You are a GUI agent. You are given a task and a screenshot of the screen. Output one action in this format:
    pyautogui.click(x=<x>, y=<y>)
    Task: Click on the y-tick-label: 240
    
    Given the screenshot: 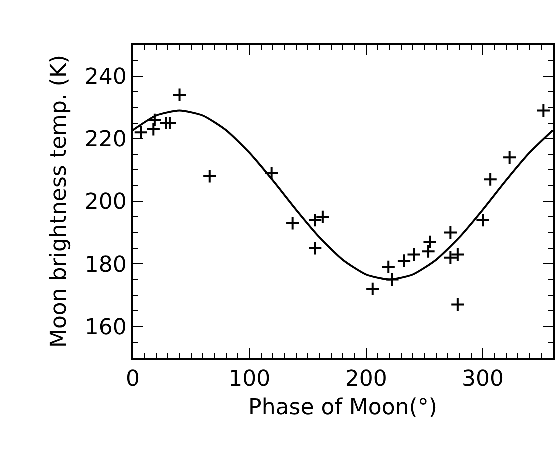 What is the action you would take?
    pyautogui.click(x=105, y=77)
    